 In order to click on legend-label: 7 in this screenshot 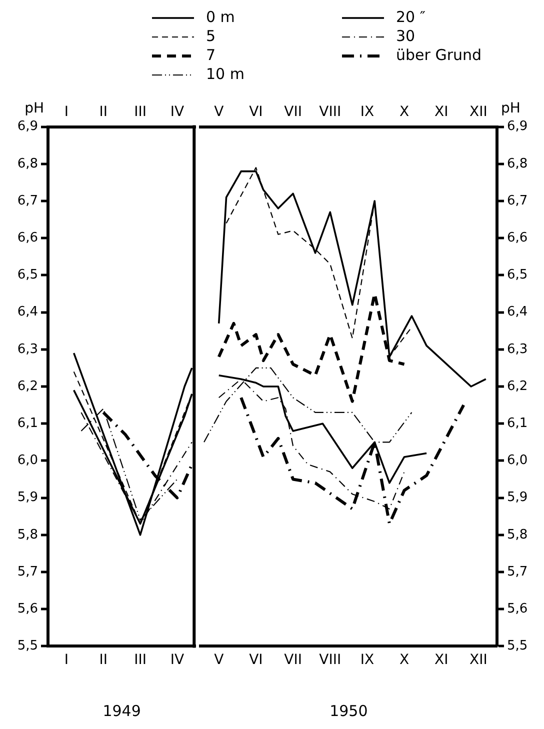, I will do `click(211, 55)`.